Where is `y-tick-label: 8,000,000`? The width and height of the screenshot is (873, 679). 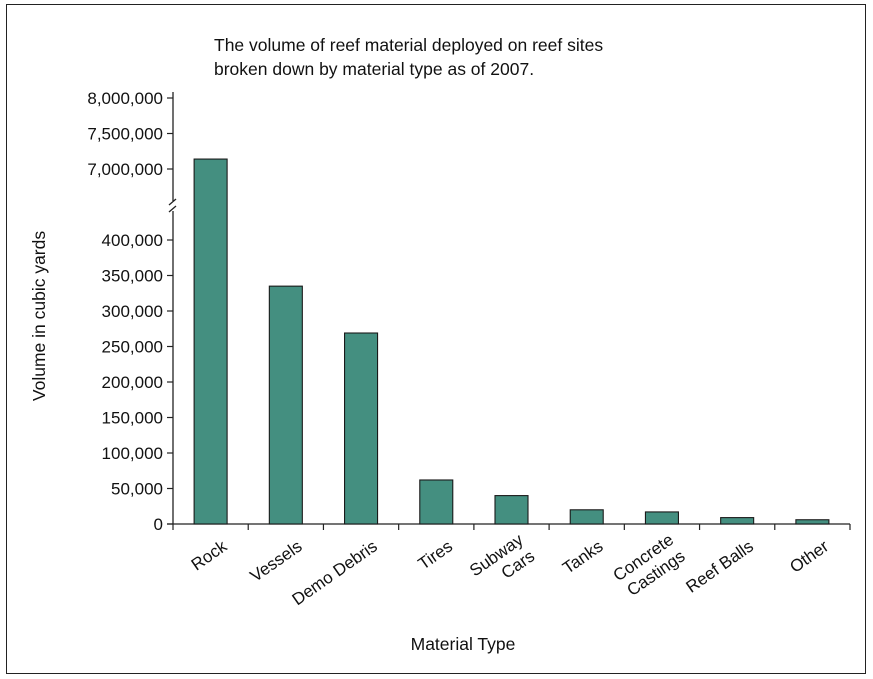
y-tick-label: 8,000,000 is located at coordinates (125, 98).